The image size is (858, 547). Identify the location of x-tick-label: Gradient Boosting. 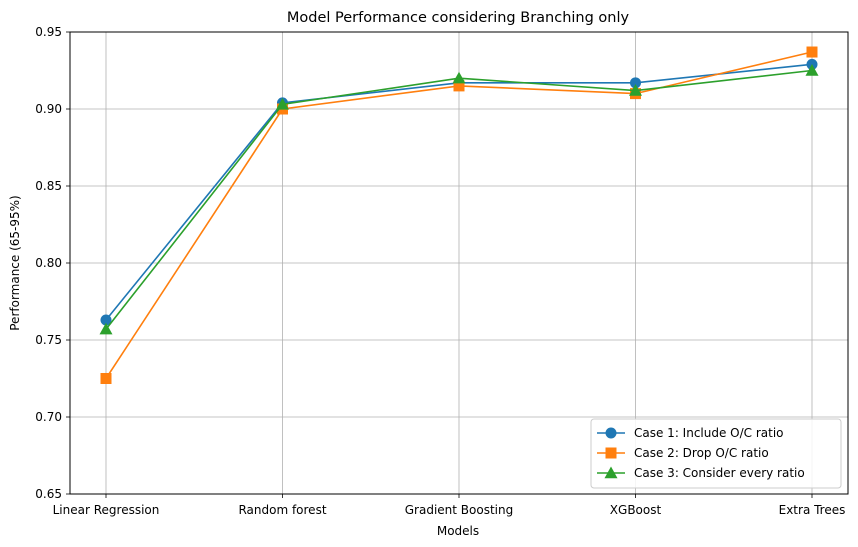
(459, 510).